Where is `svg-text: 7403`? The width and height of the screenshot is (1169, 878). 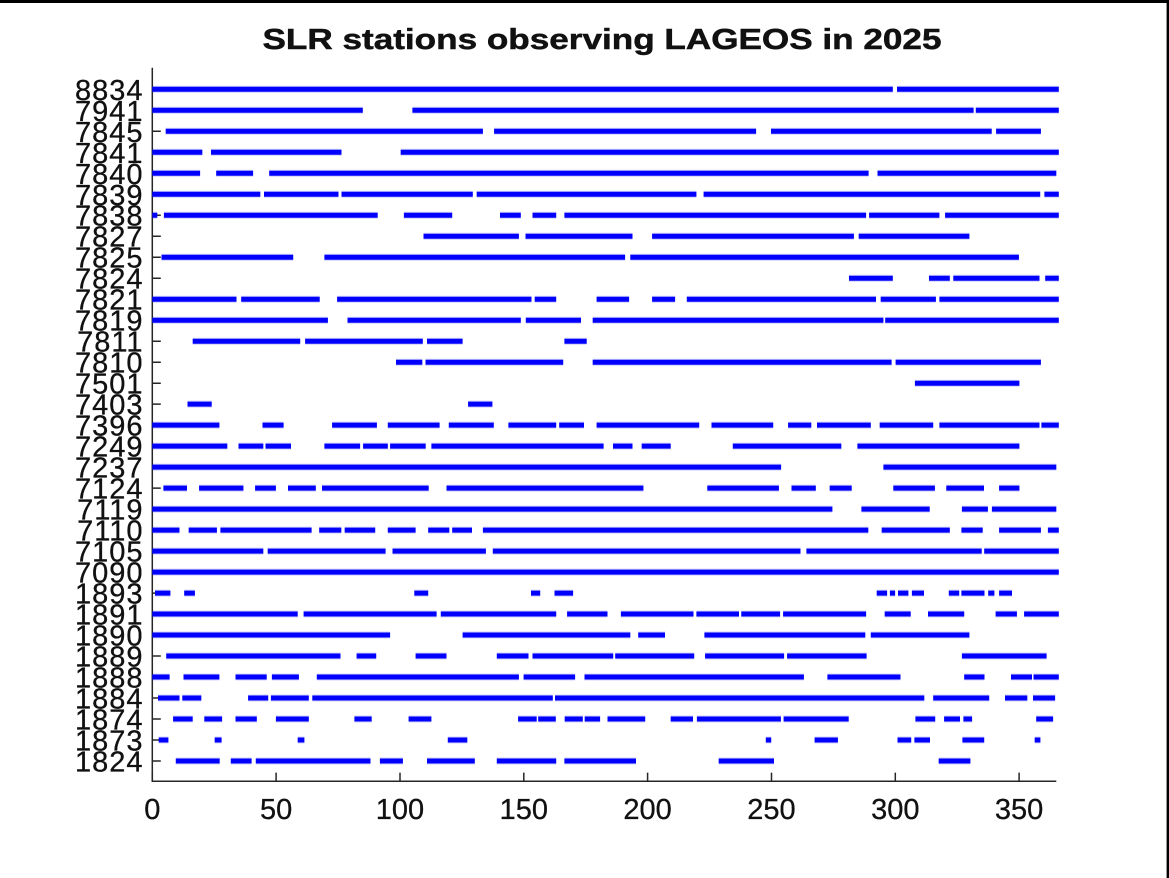
svg-text: 7403 is located at coordinates (109, 406).